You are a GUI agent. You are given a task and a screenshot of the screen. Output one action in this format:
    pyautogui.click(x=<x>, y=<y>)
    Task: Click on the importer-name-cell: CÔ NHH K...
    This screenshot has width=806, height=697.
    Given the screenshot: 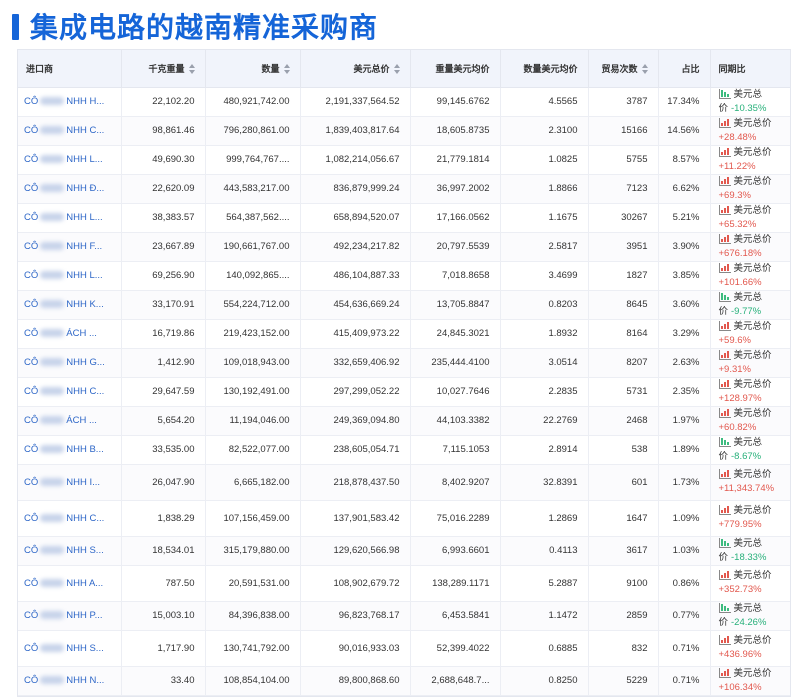 What is the action you would take?
    pyautogui.click(x=70, y=305)
    